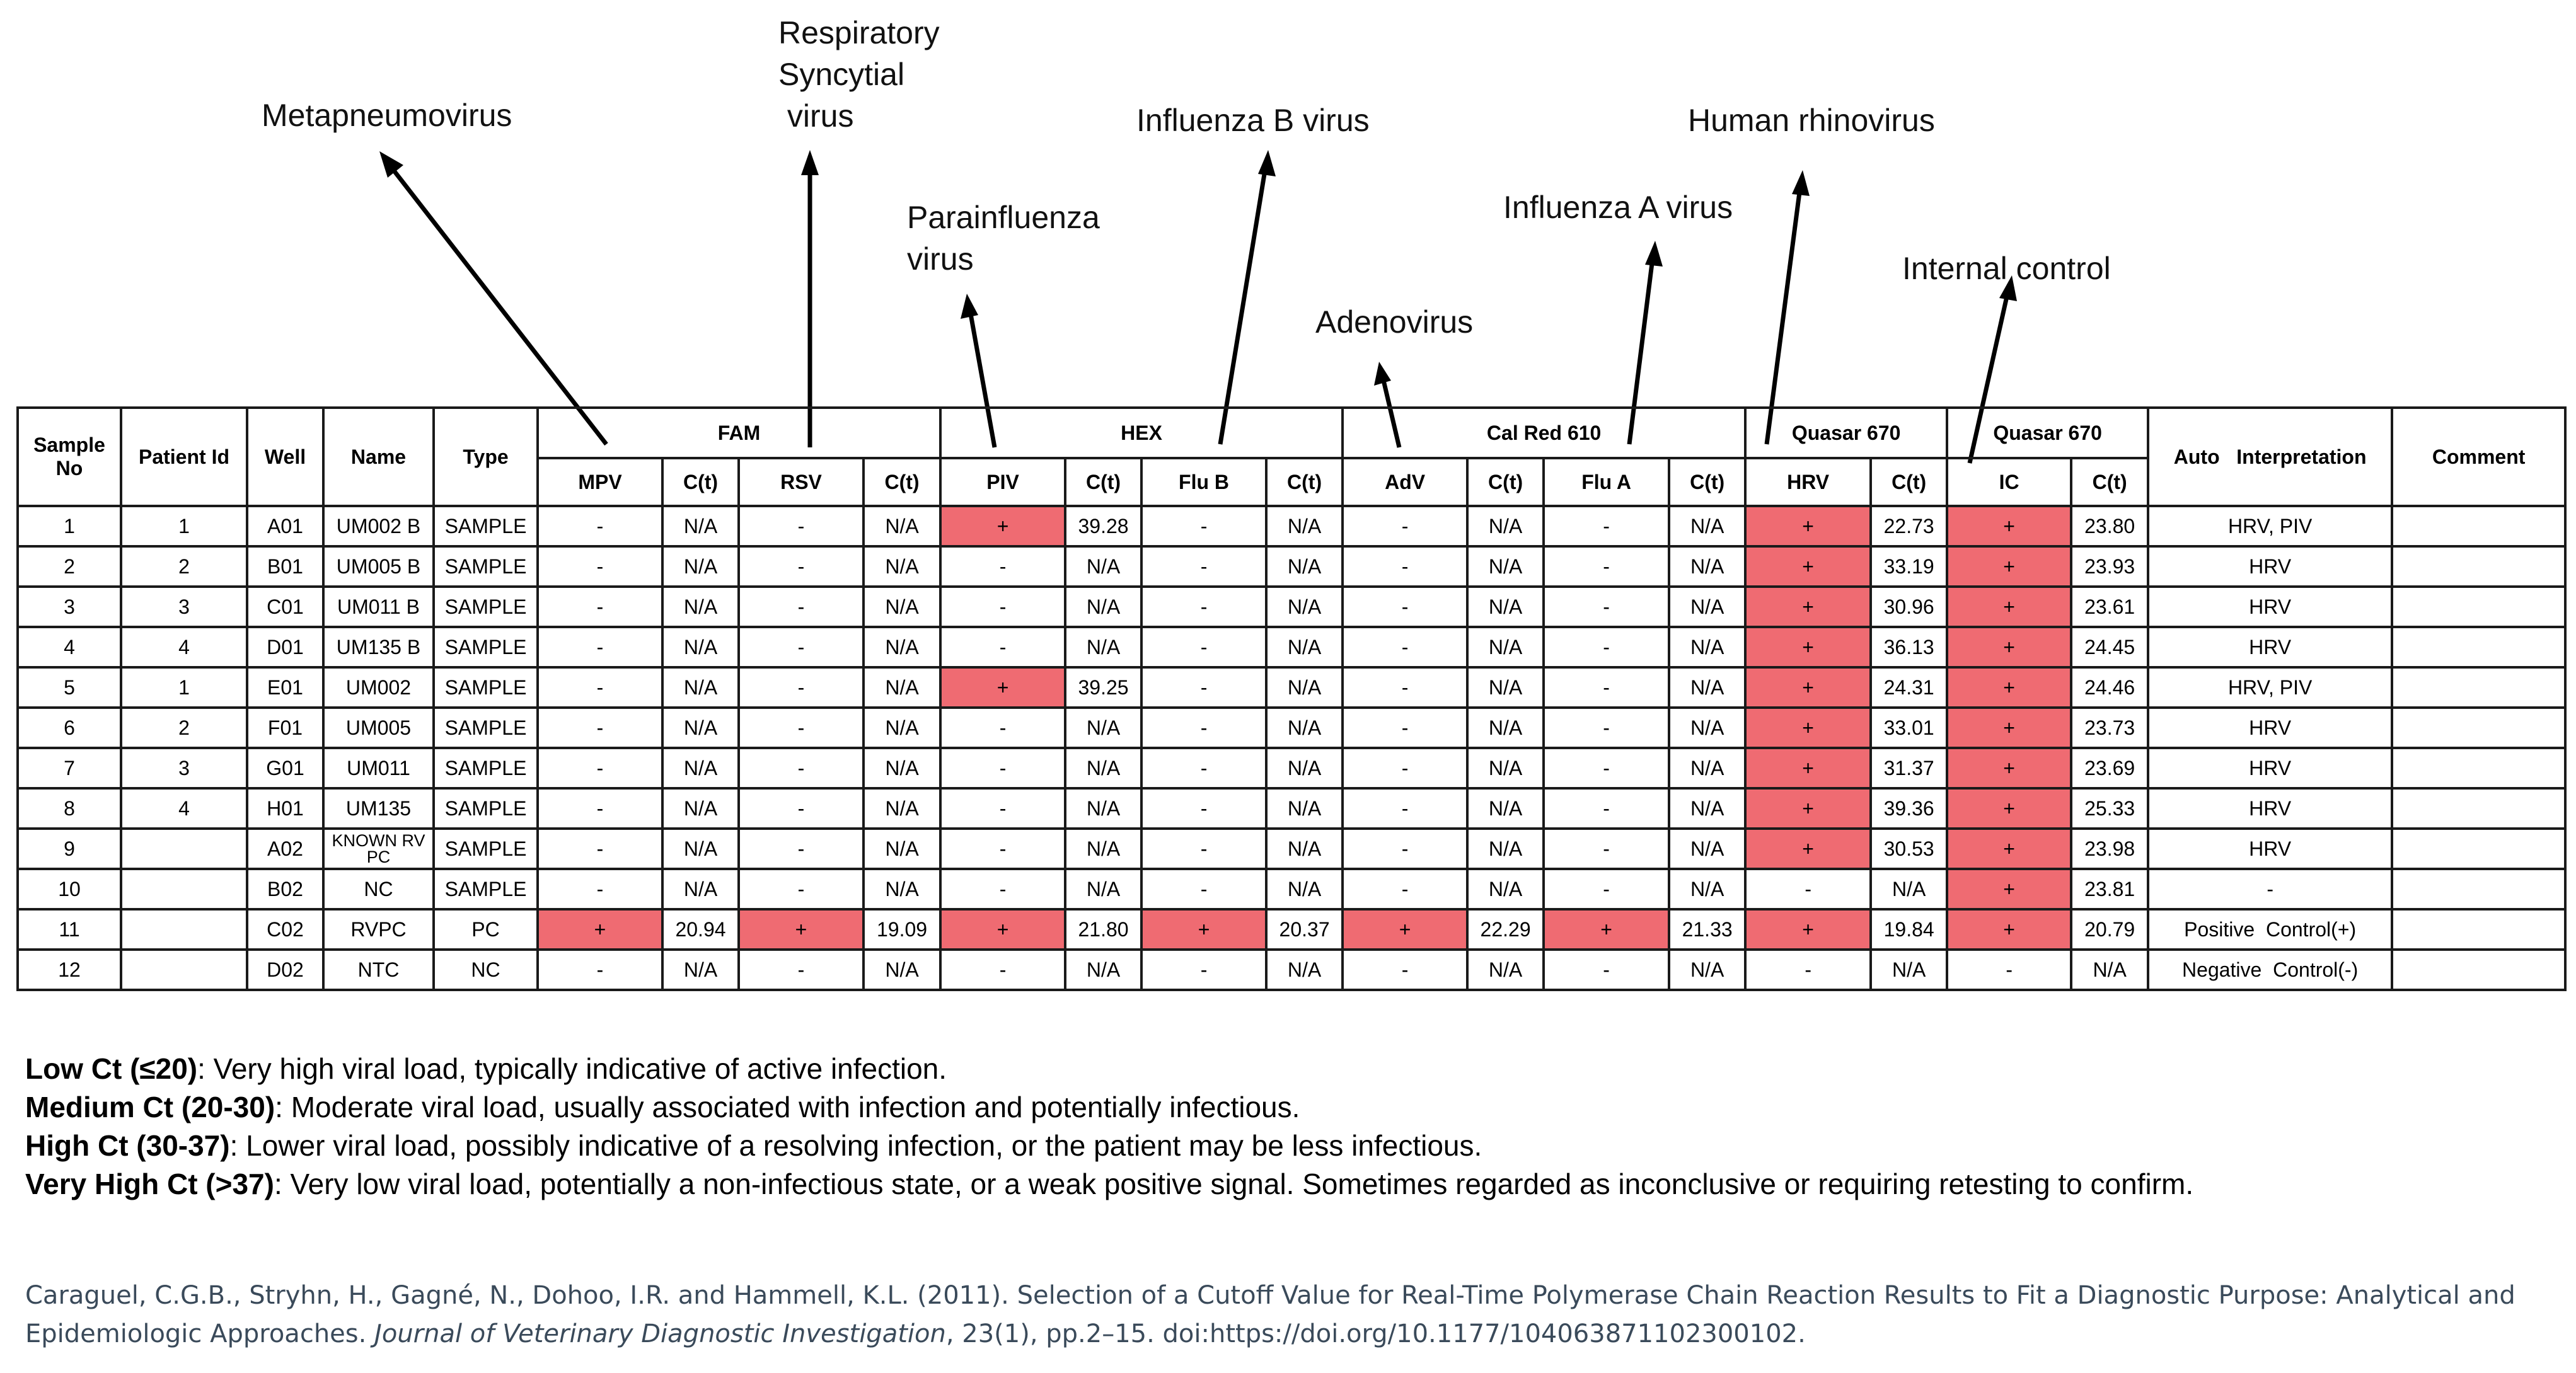 The height and width of the screenshot is (1373, 2576). Describe the element at coordinates (1808, 482) in the screenshot. I see `subheader-target: HRV` at that location.